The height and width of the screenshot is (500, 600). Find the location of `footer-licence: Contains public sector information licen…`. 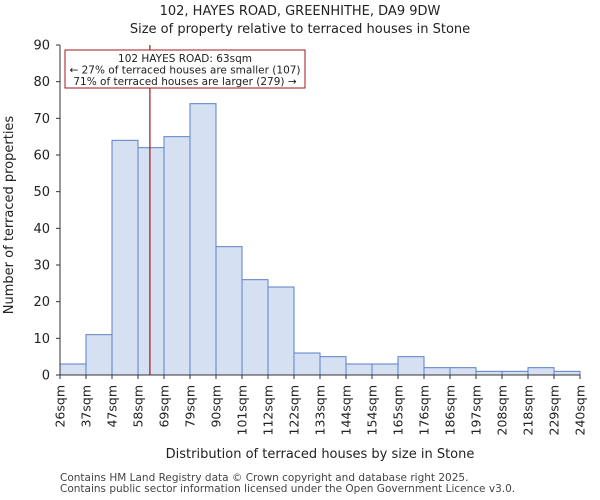

footer-licence: Contains public sector information licen… is located at coordinates (288, 489).